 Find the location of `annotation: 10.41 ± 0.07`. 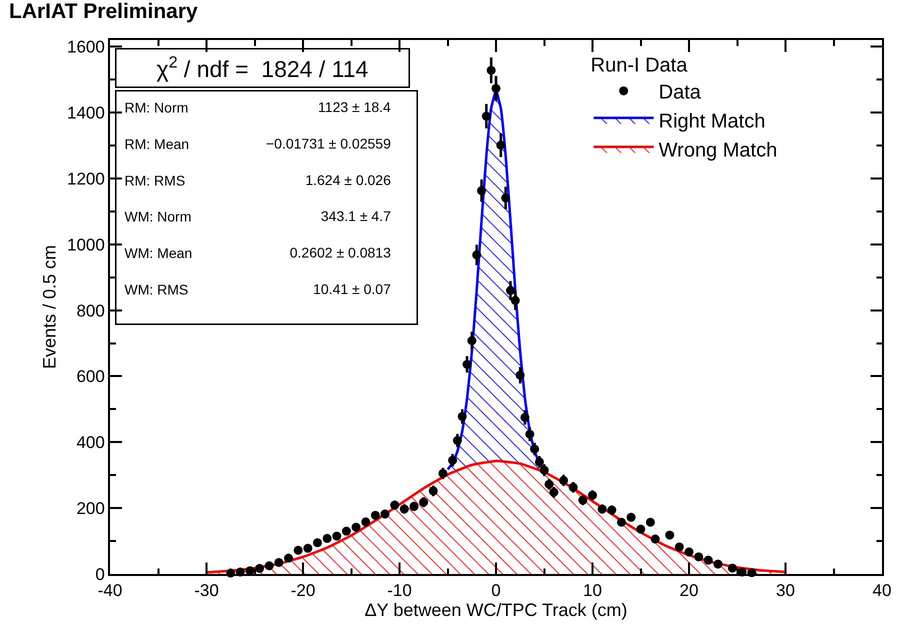

annotation: 10.41 ± 0.07 is located at coordinates (352, 289).